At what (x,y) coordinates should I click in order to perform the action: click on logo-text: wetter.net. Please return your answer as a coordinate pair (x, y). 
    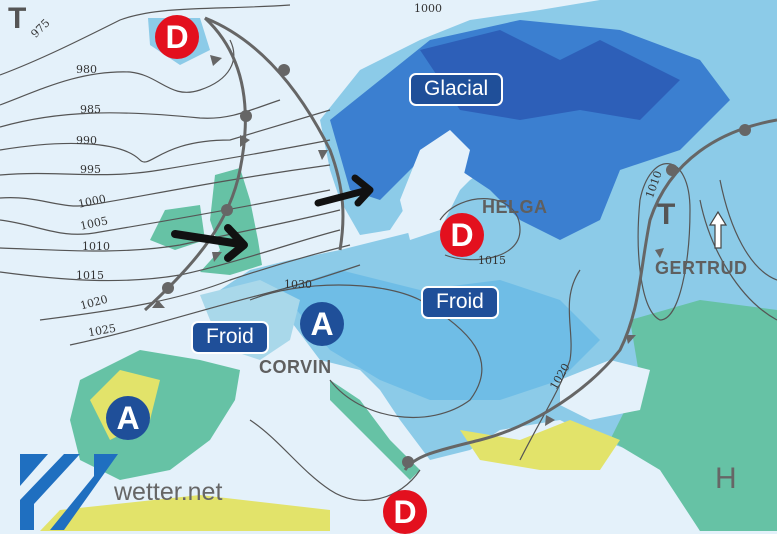
    Looking at the image, I should click on (168, 492).